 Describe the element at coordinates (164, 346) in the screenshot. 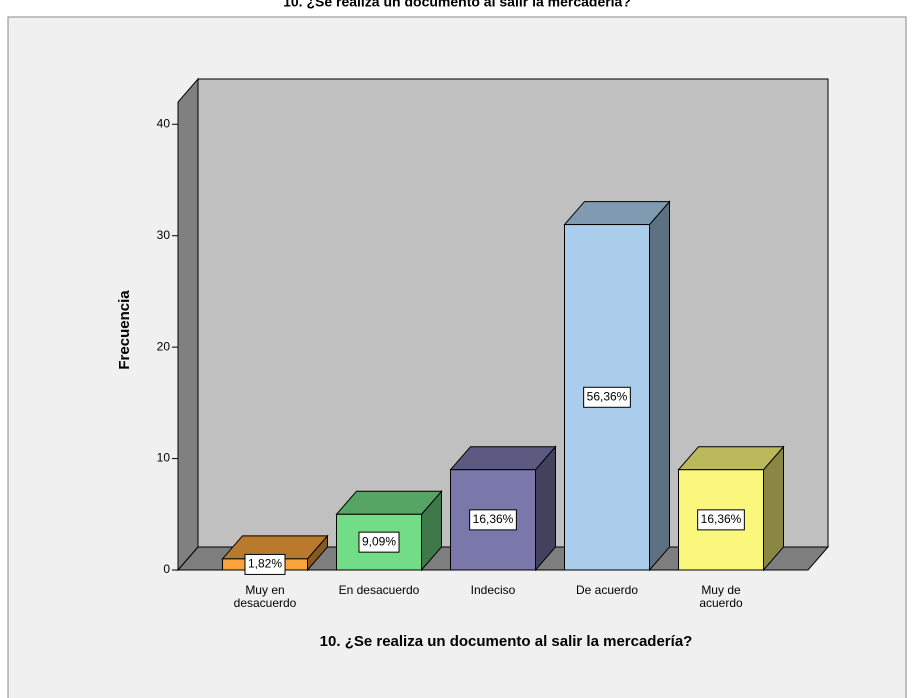

I see `y-tick-label: 20` at that location.